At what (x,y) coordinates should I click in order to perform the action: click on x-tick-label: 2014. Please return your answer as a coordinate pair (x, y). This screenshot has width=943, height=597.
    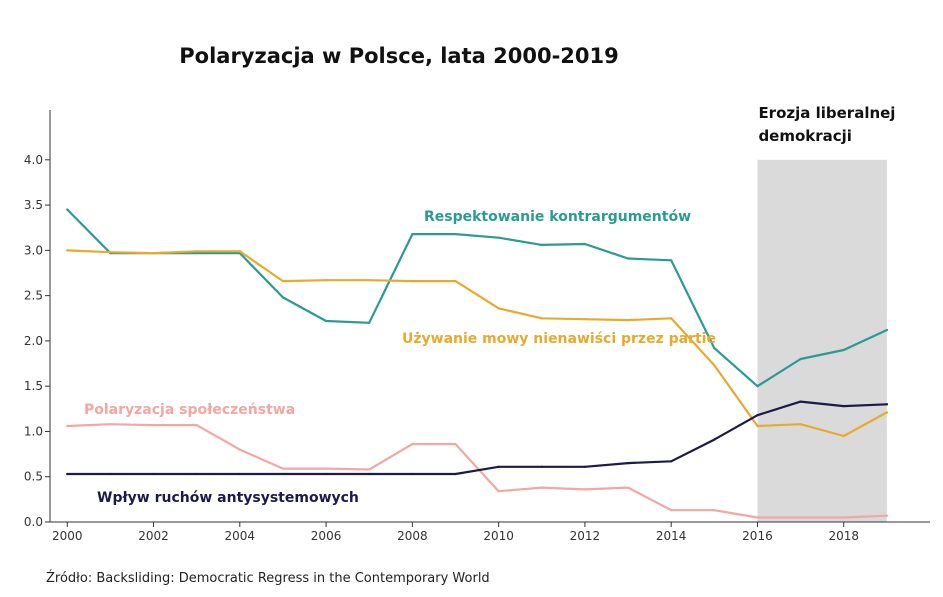
    Looking at the image, I should click on (671, 536).